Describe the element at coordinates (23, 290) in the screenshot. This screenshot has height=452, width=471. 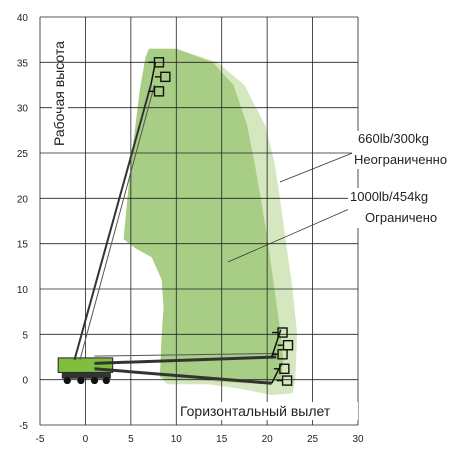
I see `y-tick-label: 10` at that location.